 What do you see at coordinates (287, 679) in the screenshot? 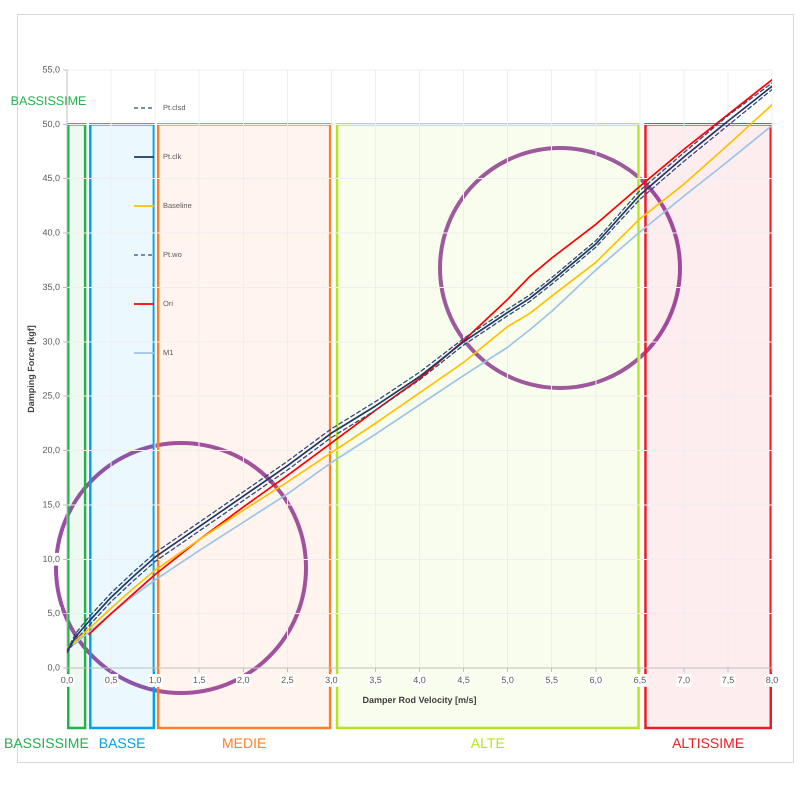
I see `x-tick-label: 2,5` at bounding box center [287, 679].